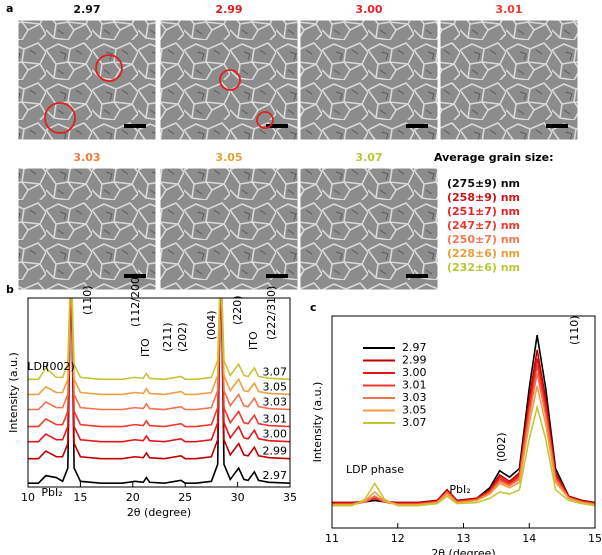 The width and height of the screenshot is (602, 555). What do you see at coordinates (483, 211) in the screenshot?
I see `grain-size: (251±7) nm` at bounding box center [483, 211].